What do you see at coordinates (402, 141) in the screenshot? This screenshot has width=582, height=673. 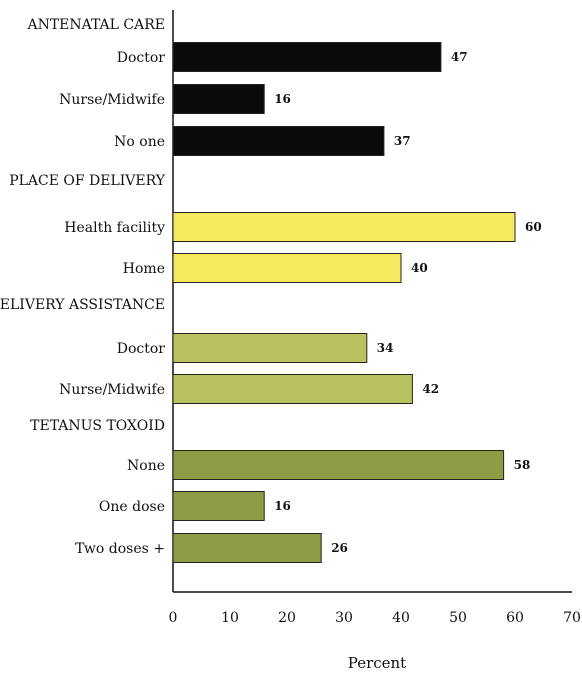 I see `data-label: 37` at bounding box center [402, 141].